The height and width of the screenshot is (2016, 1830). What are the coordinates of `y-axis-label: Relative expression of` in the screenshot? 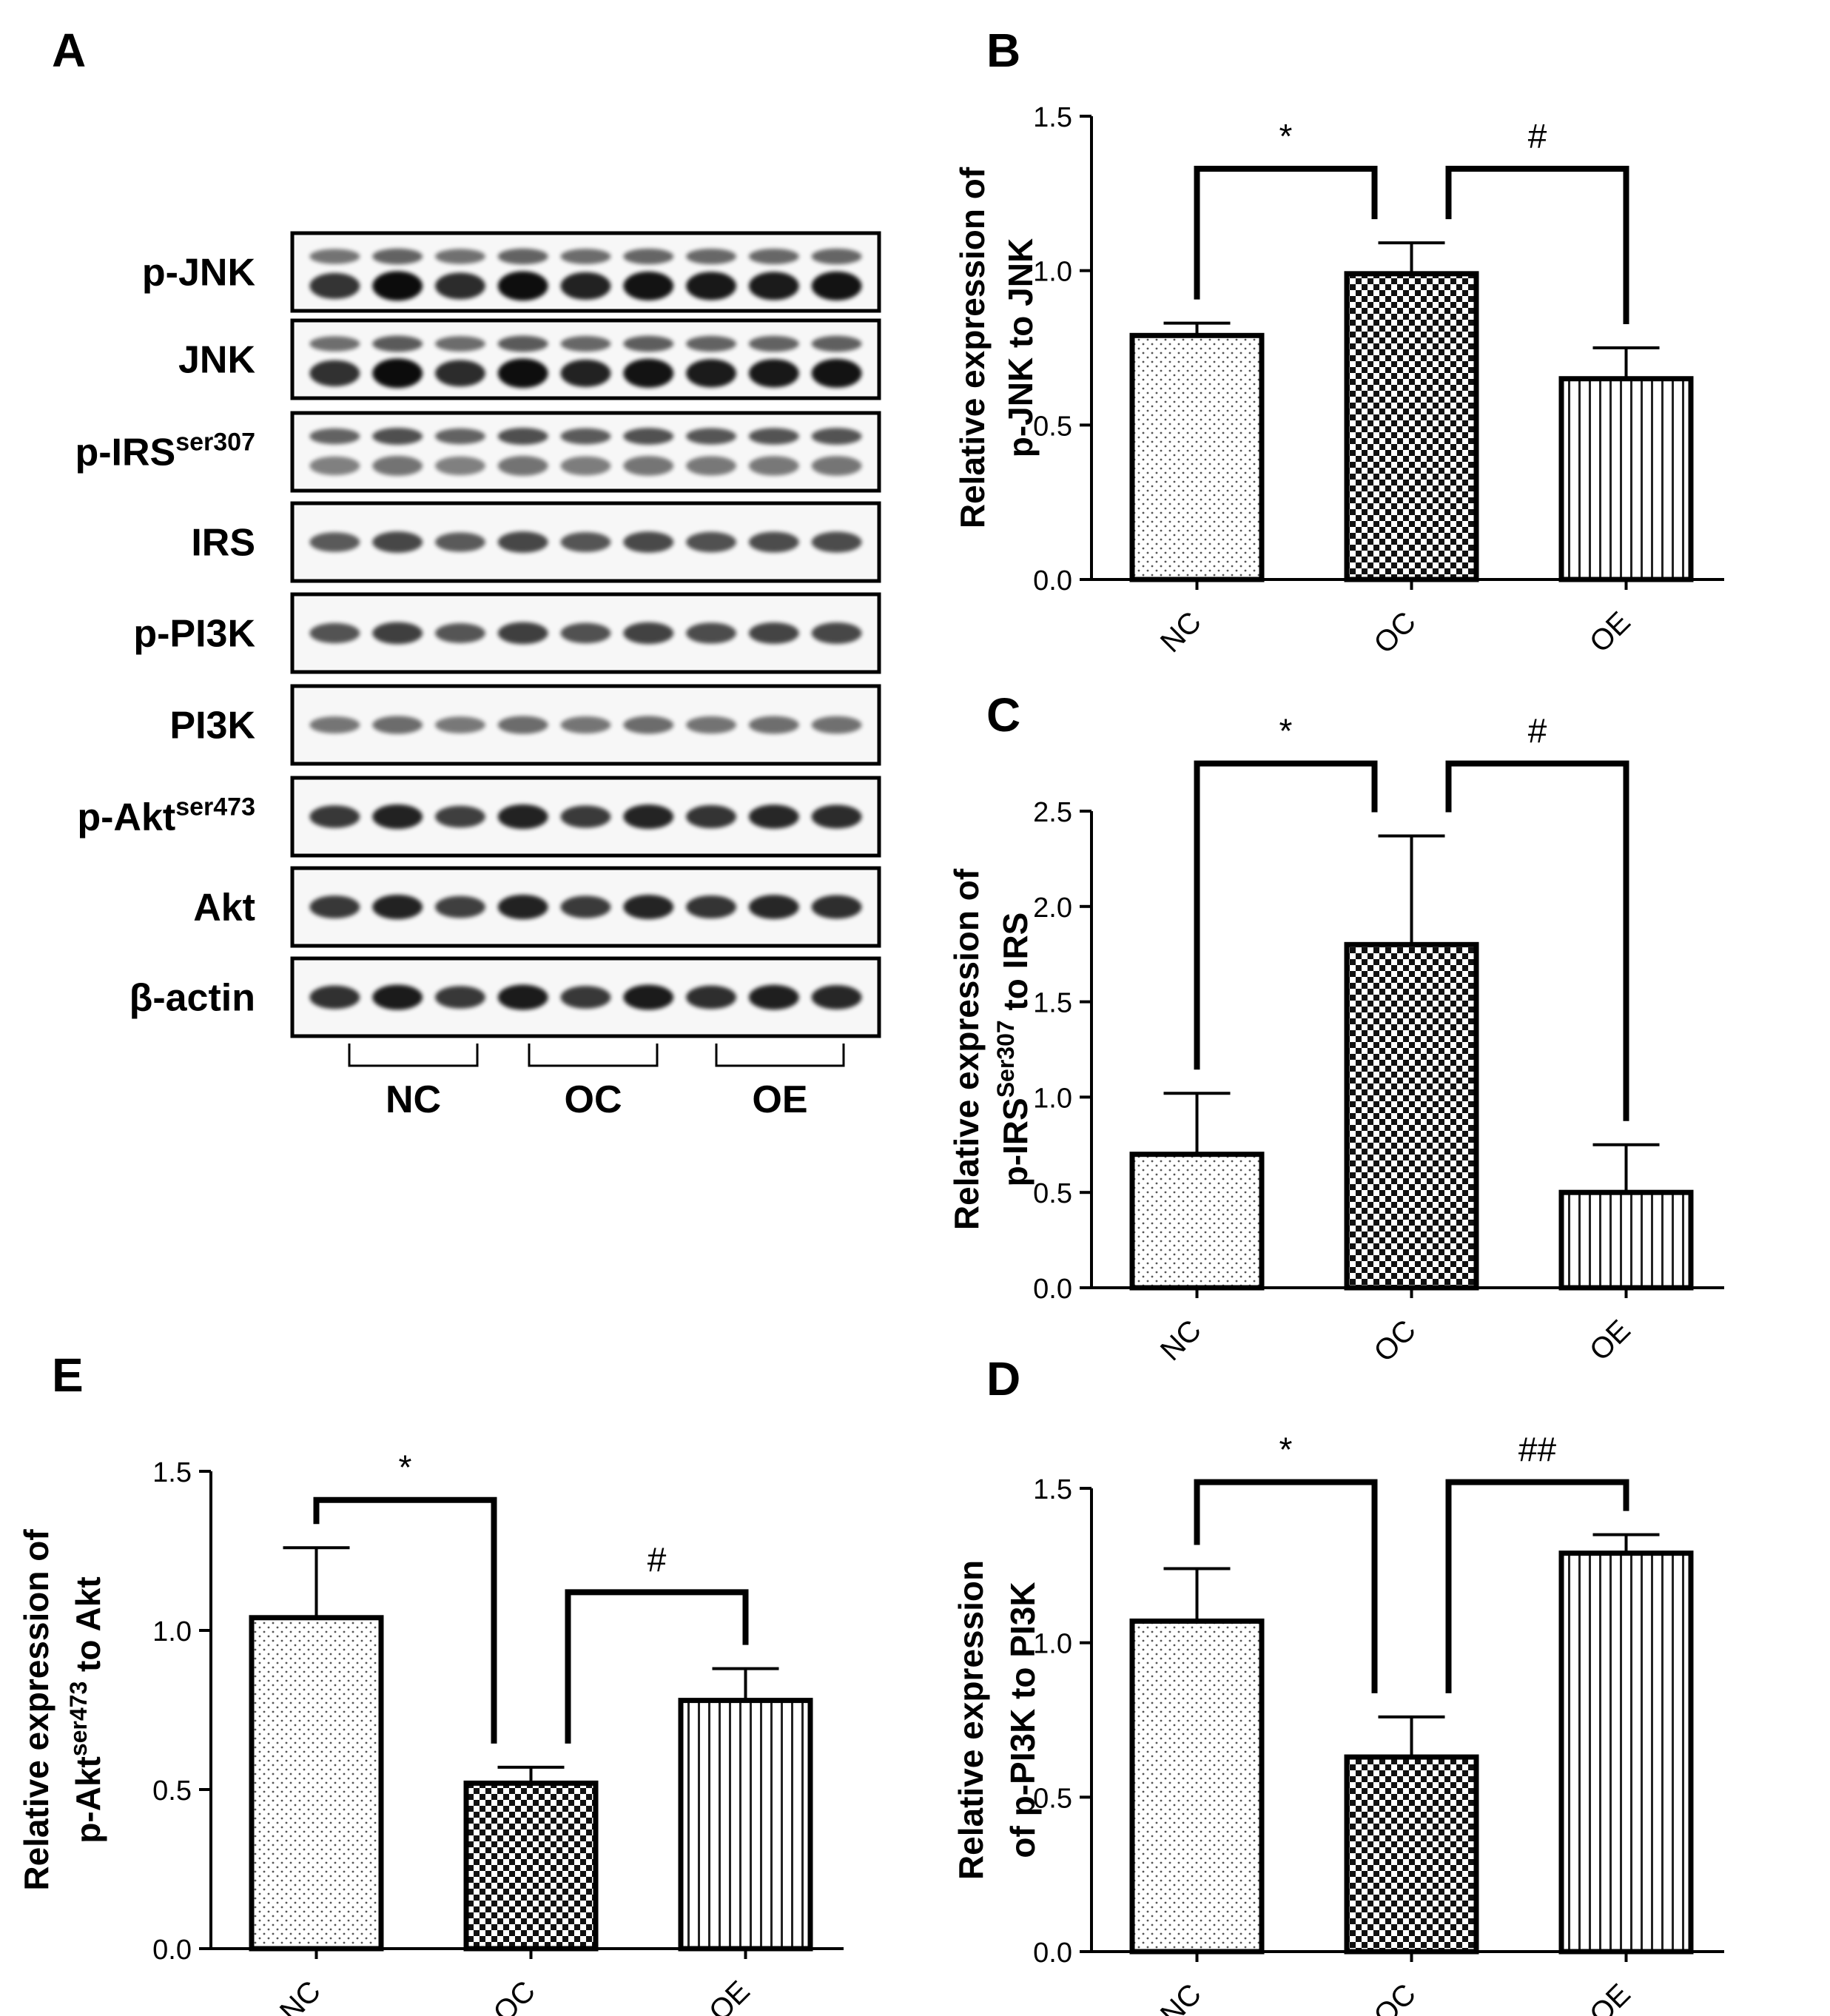 It's located at (966, 1049).